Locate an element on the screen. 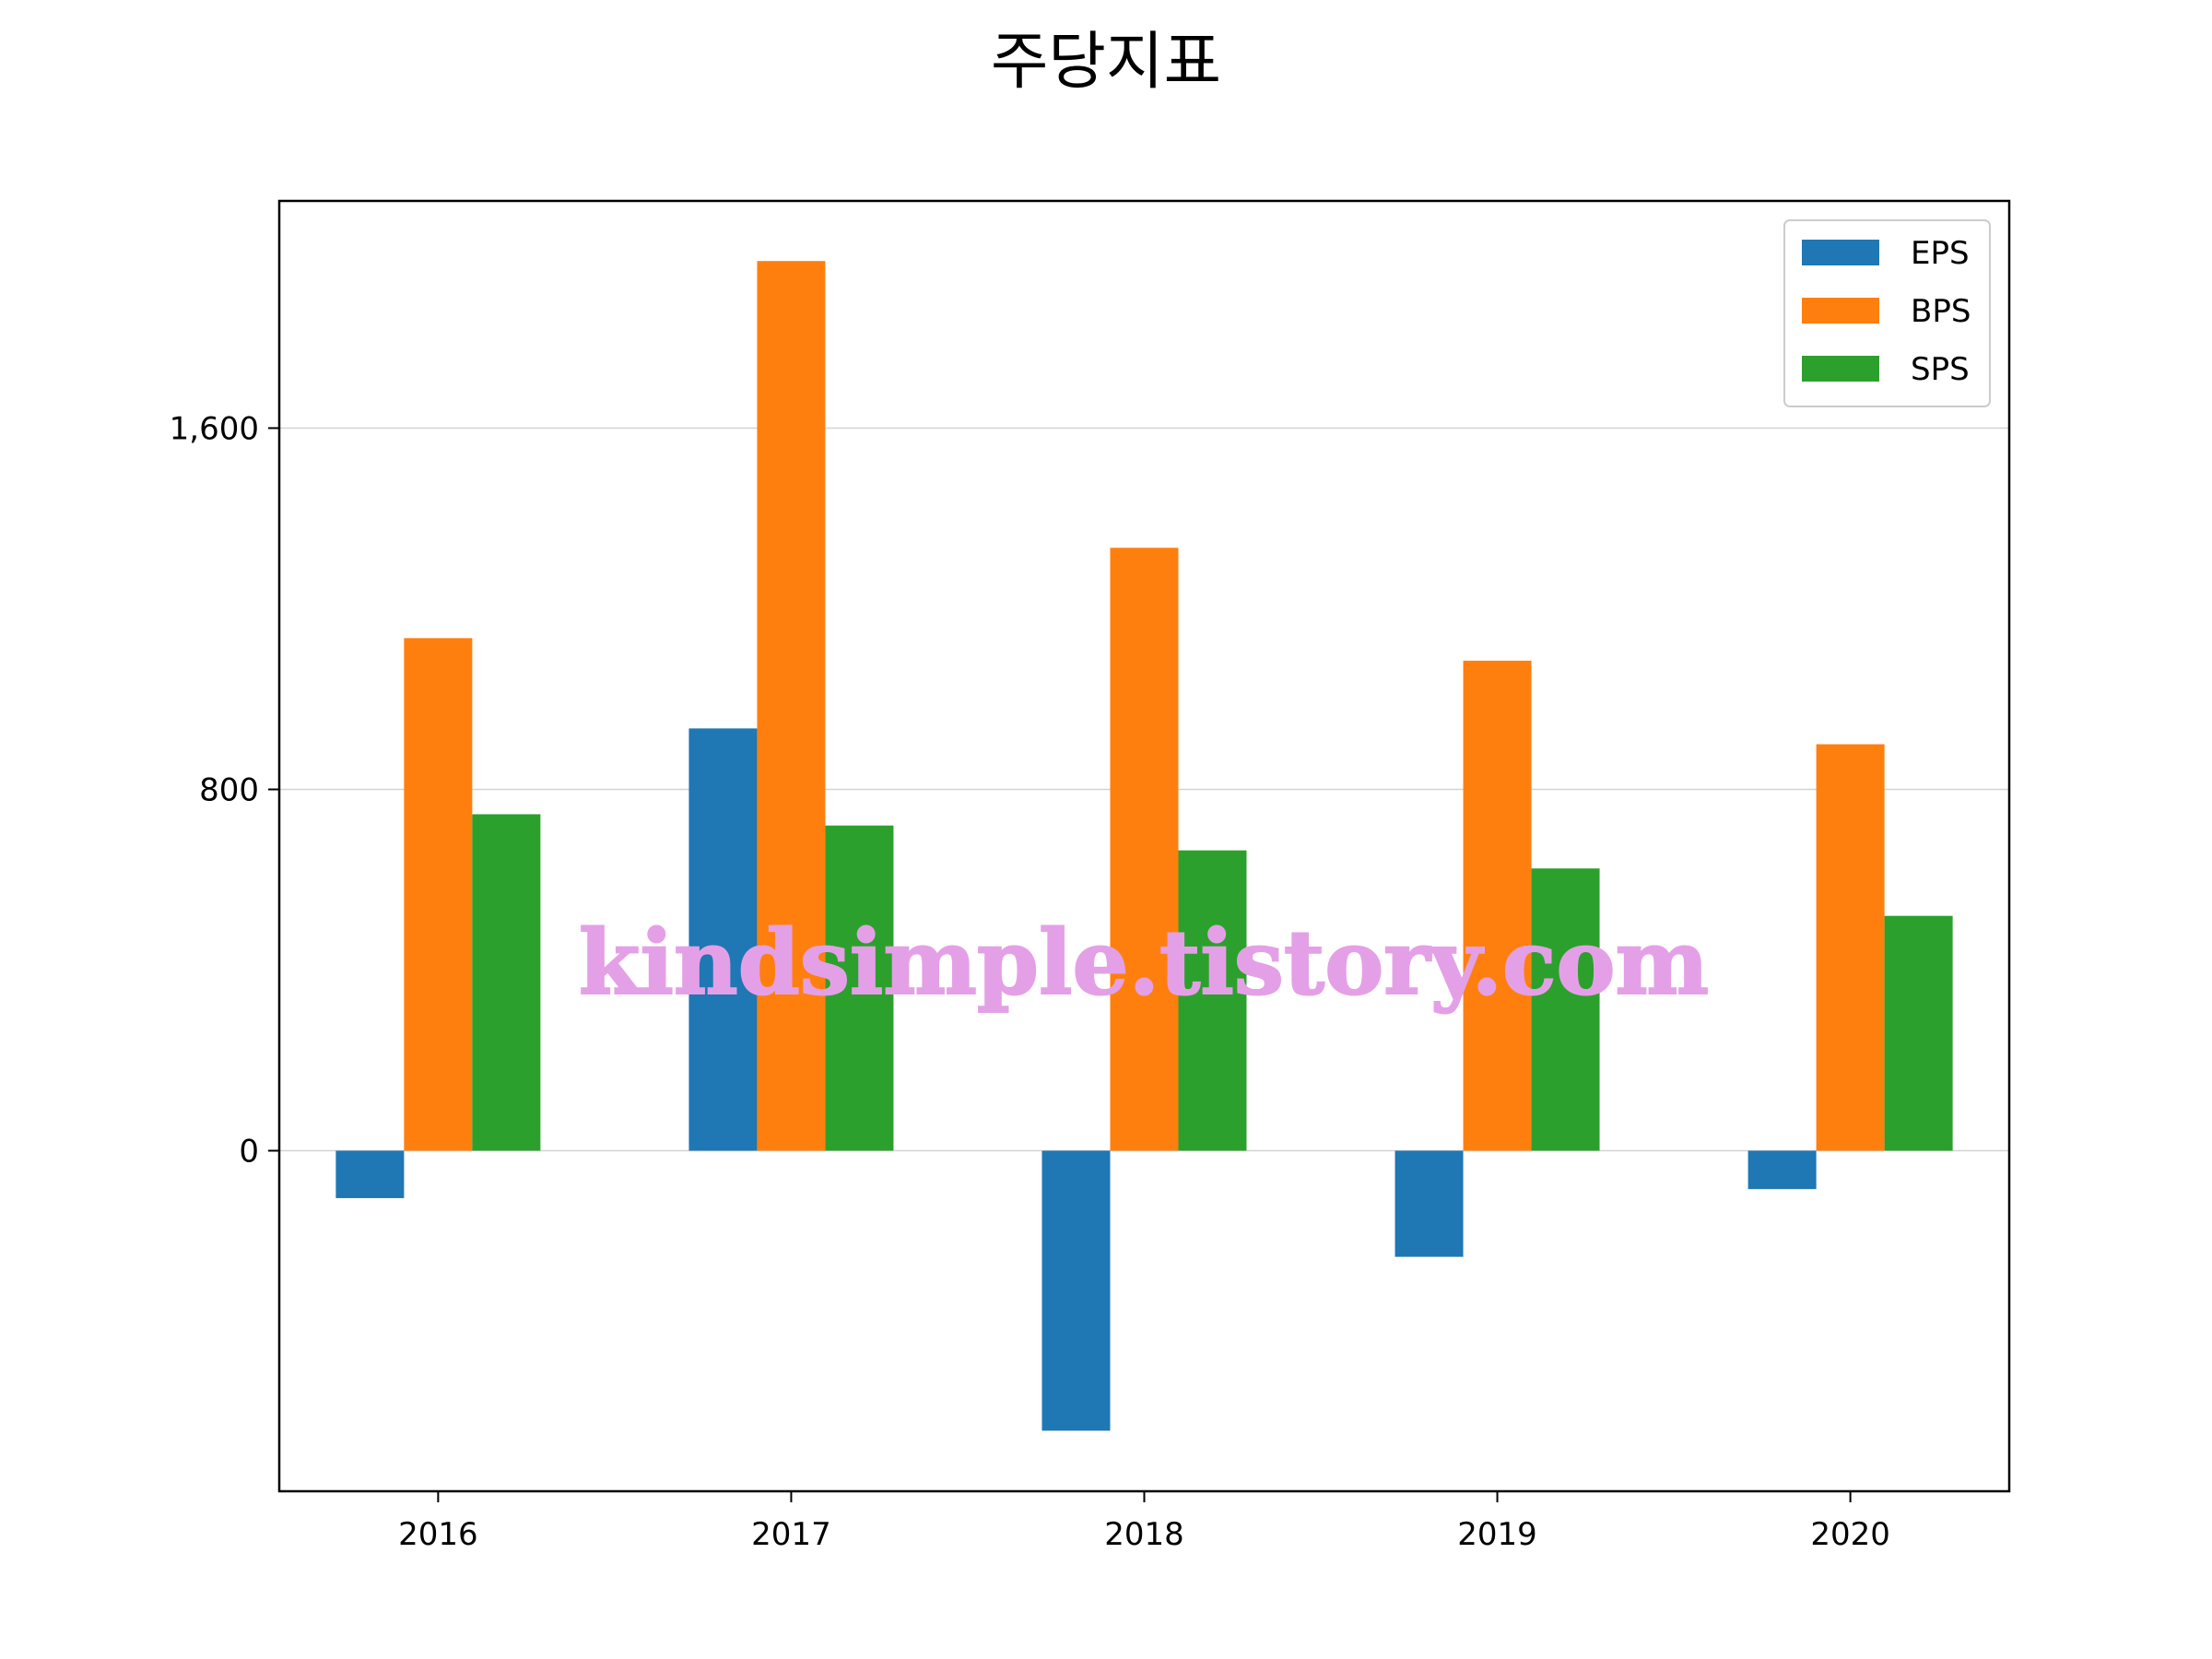 The width and height of the screenshot is (2212, 1659). bar-bps-2017 is located at coordinates (791, 706).